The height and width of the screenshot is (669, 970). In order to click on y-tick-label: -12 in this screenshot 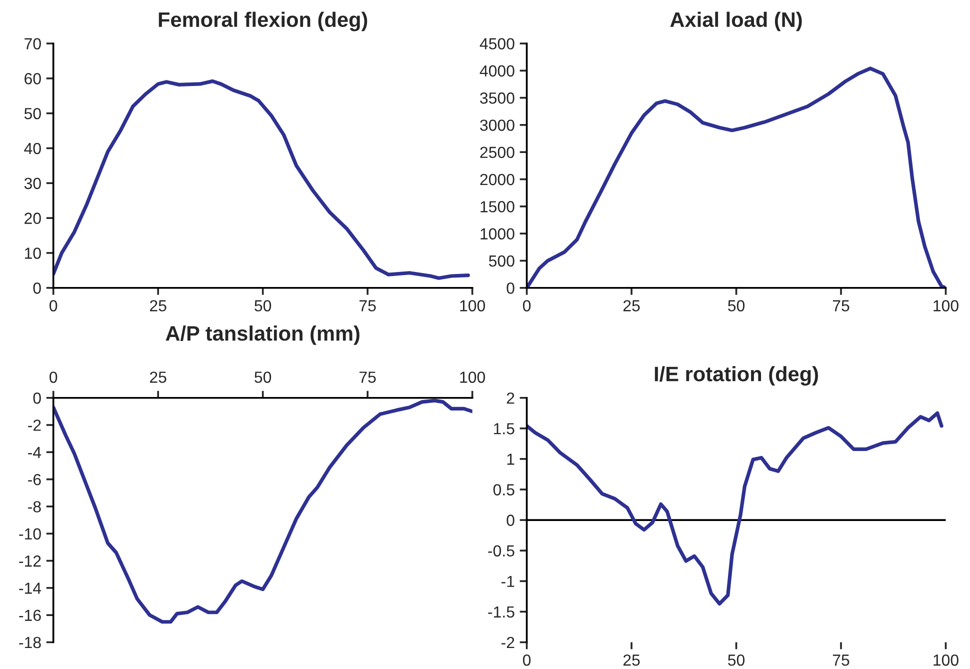, I will do `click(30, 561)`.